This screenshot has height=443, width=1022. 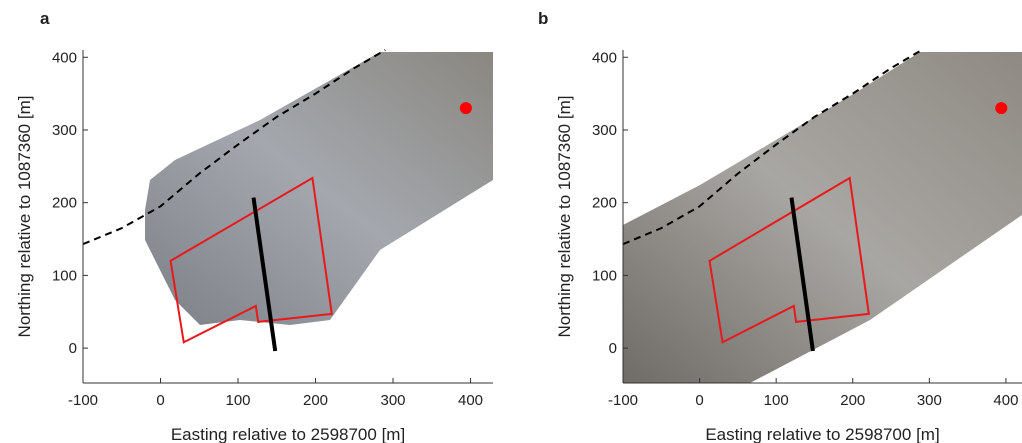 What do you see at coordinates (45, 18) in the screenshot?
I see `panel-label: a` at bounding box center [45, 18].